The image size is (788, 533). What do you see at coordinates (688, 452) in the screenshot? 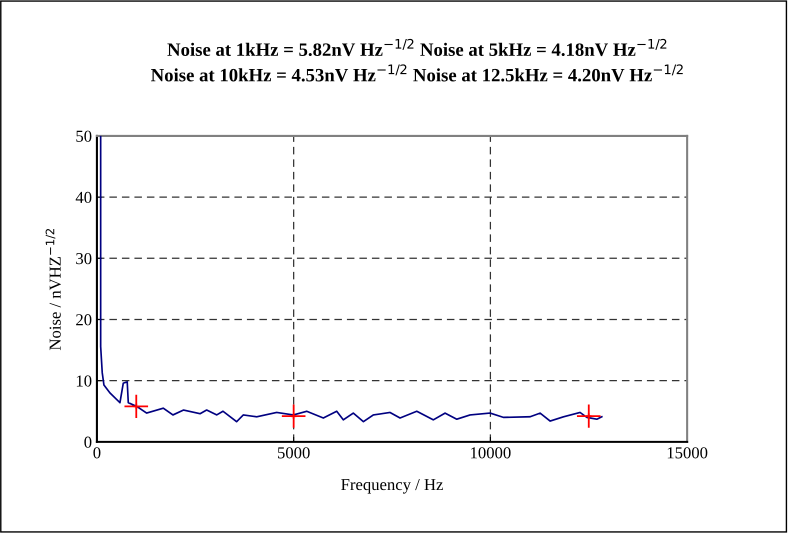
I see `x-tick-label: 15000` at bounding box center [688, 452].